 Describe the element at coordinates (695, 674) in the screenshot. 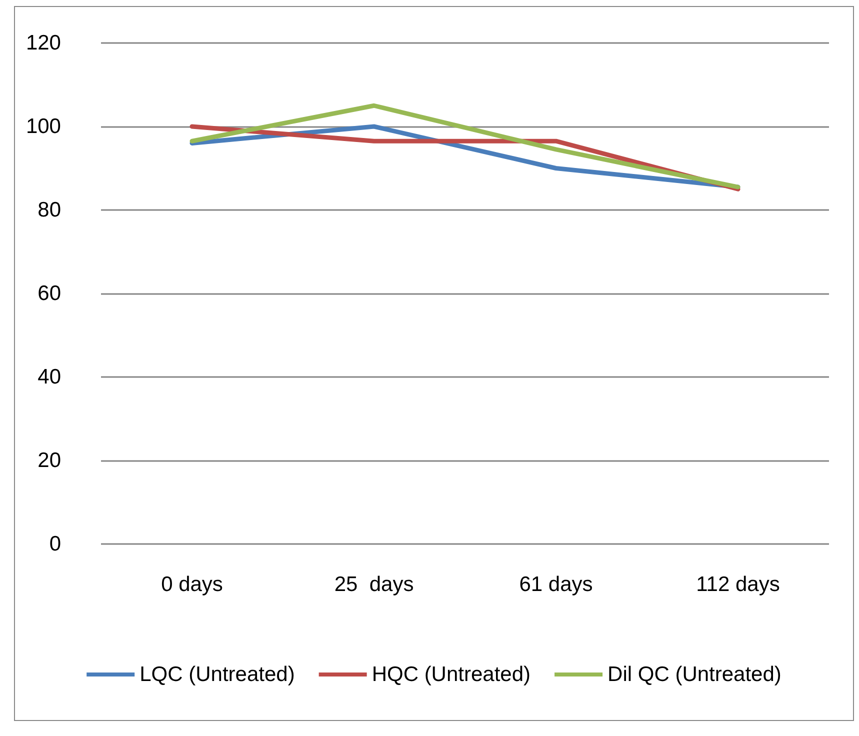

I see `legend-label: Dil QC (Untreated)` at that location.